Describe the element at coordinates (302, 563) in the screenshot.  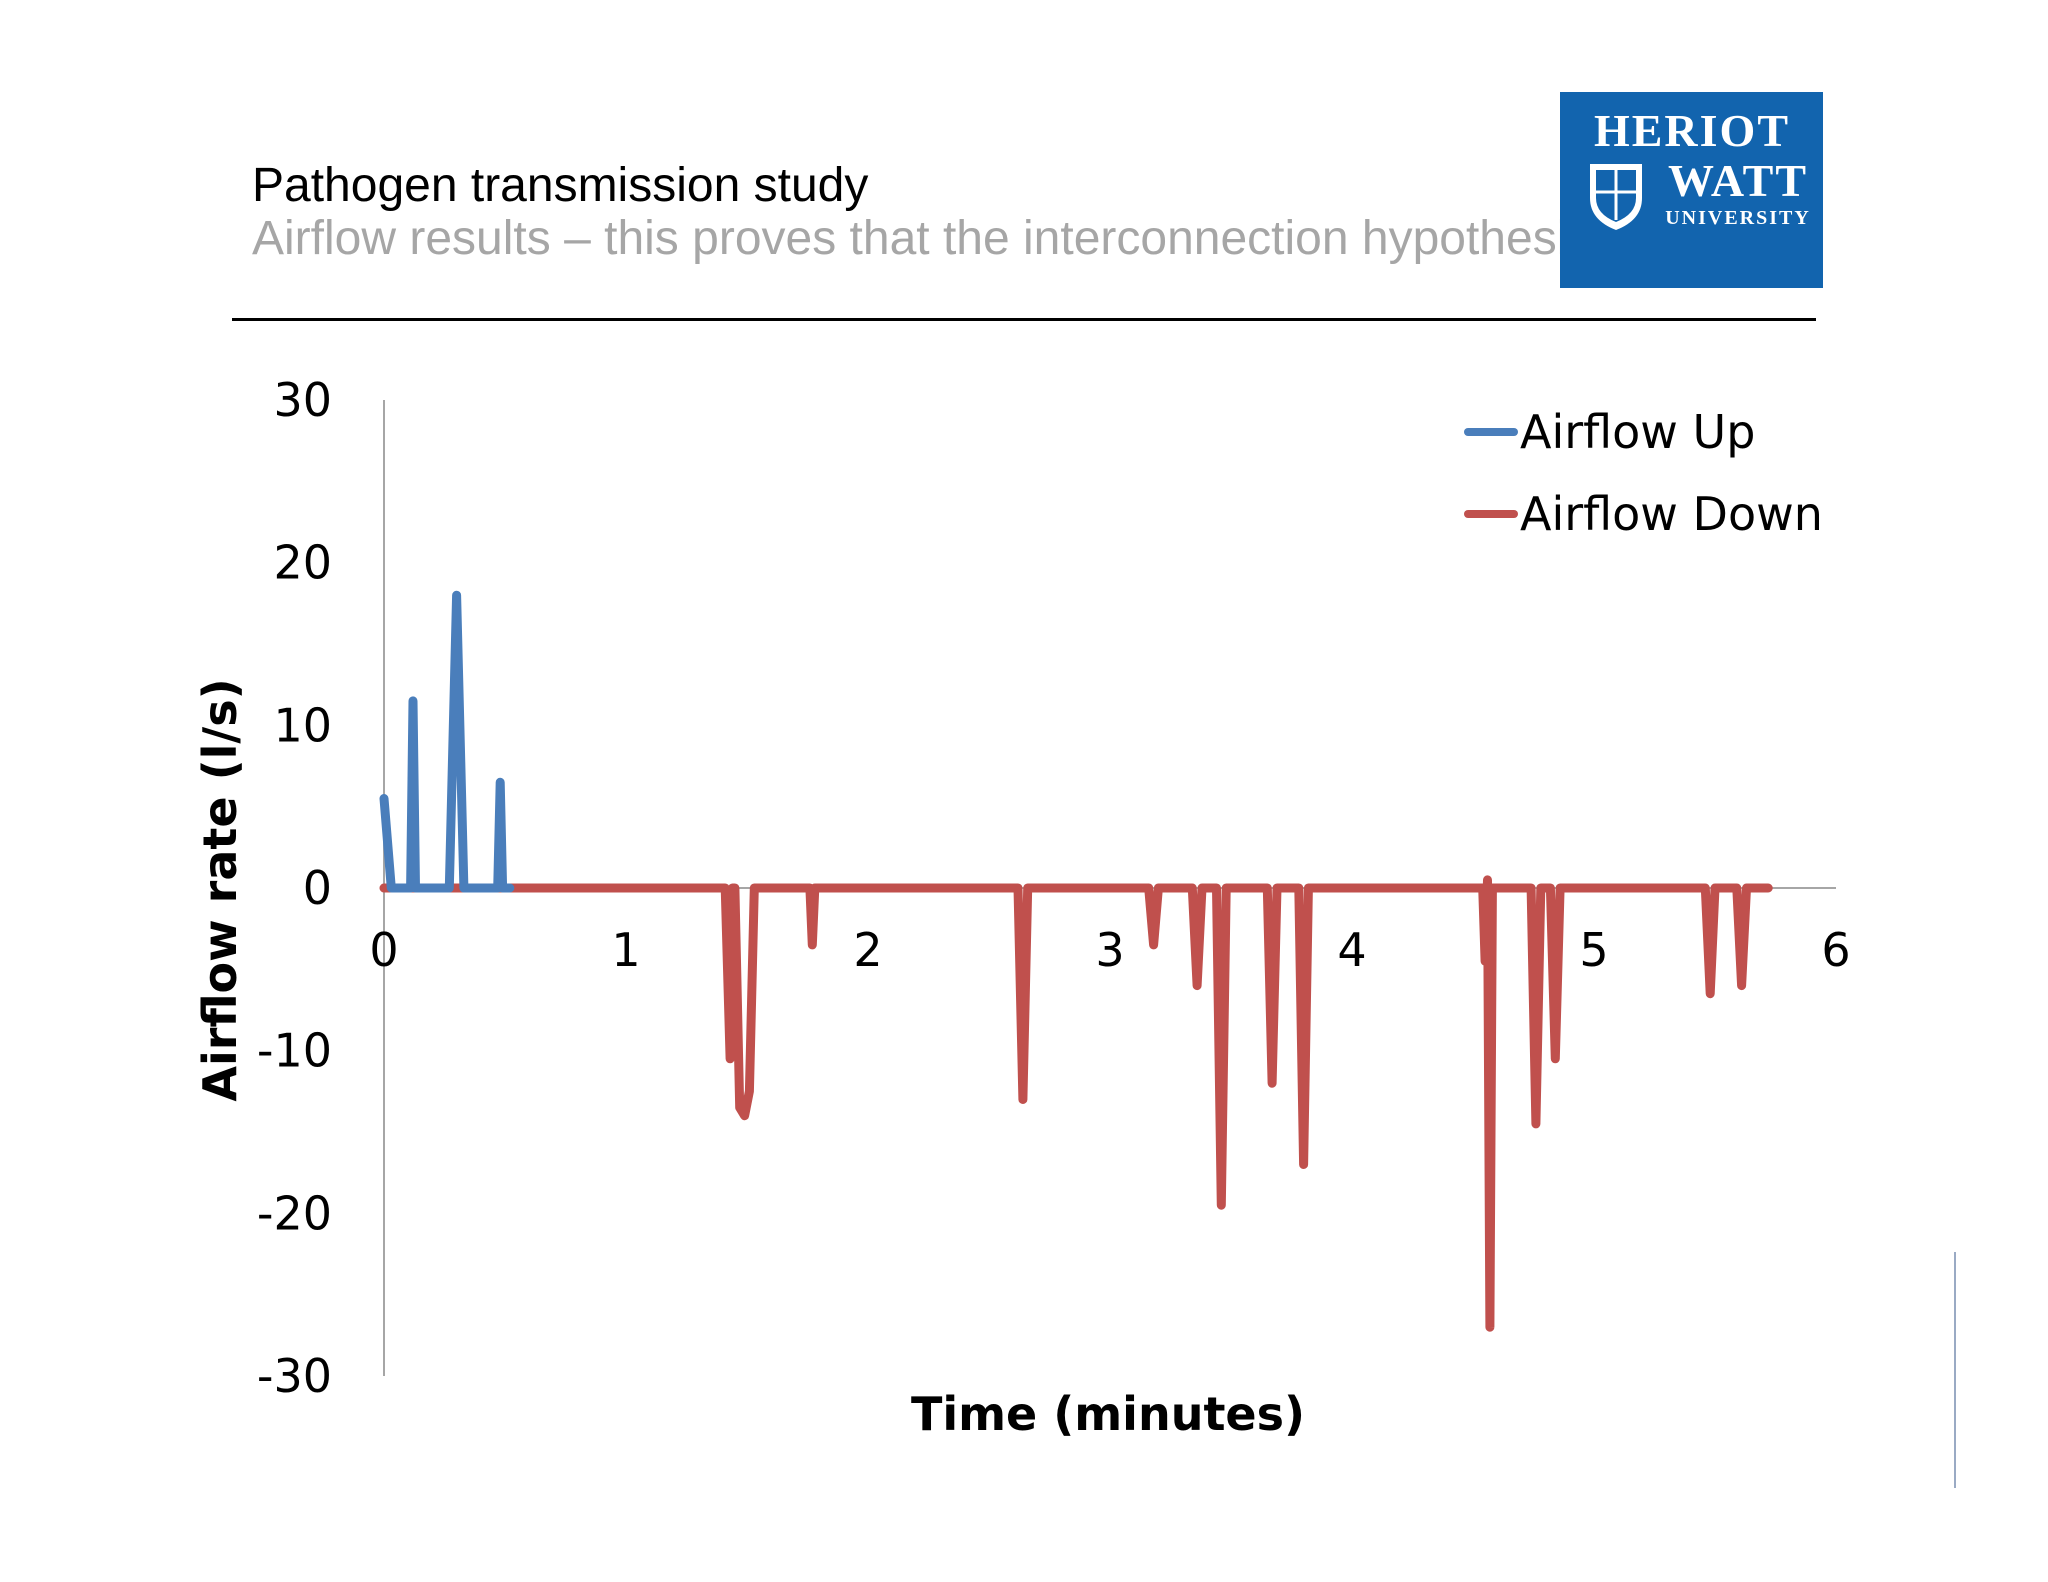
I see `y-tick-label: 20` at that location.